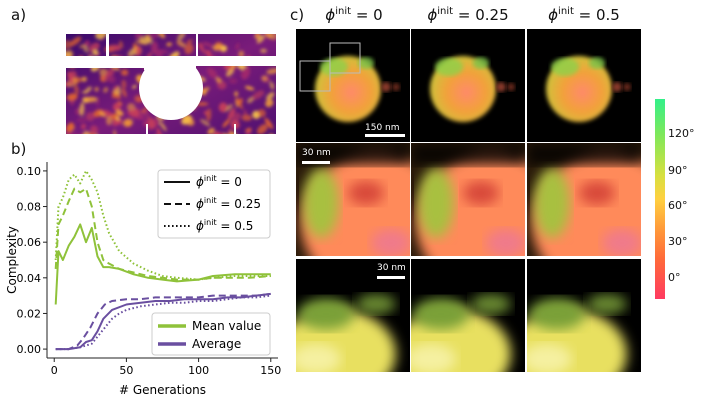  What do you see at coordinates (316, 153) in the screenshot?
I see `scalebar-middle-label: 30 nm` at bounding box center [316, 153].